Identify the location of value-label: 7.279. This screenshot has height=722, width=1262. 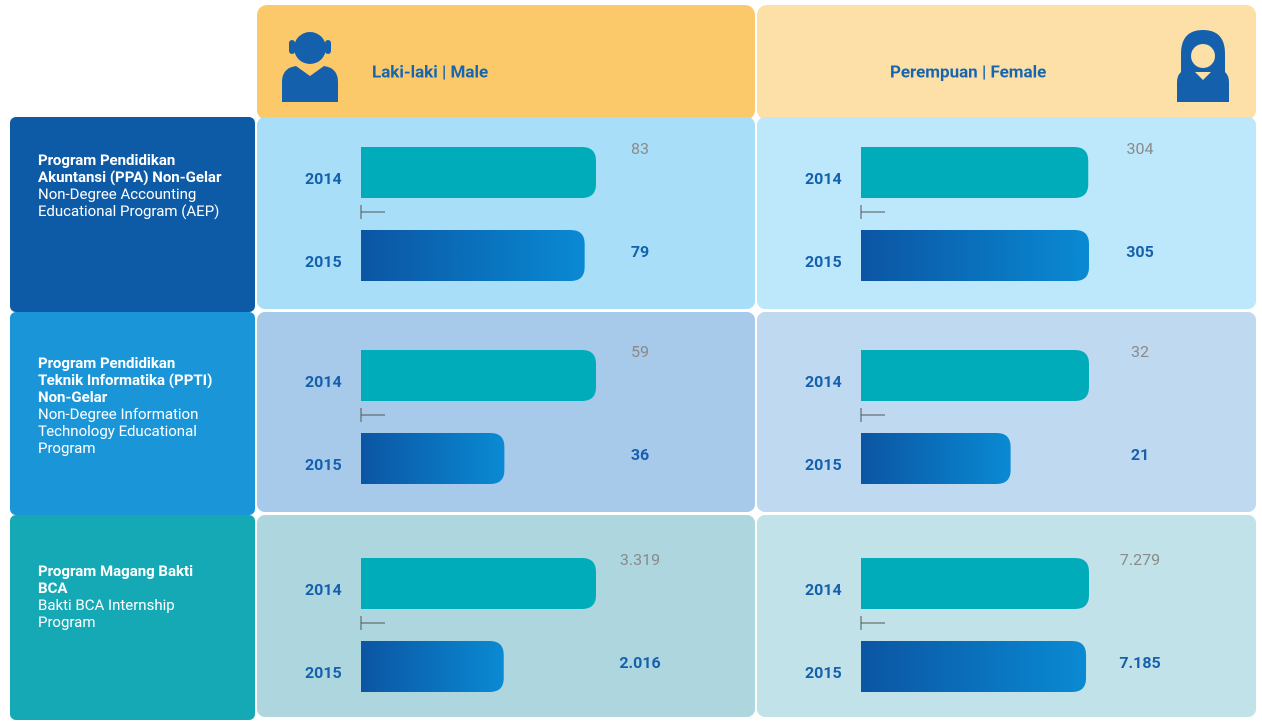
(1140, 559).